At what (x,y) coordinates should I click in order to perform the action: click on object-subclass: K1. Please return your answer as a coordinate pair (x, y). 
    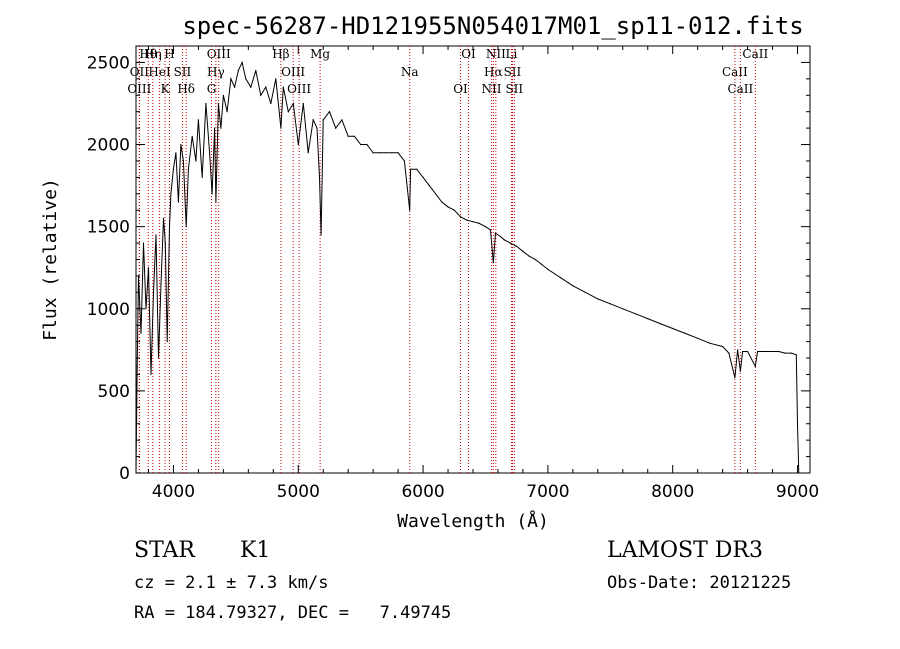
    Looking at the image, I should click on (255, 550).